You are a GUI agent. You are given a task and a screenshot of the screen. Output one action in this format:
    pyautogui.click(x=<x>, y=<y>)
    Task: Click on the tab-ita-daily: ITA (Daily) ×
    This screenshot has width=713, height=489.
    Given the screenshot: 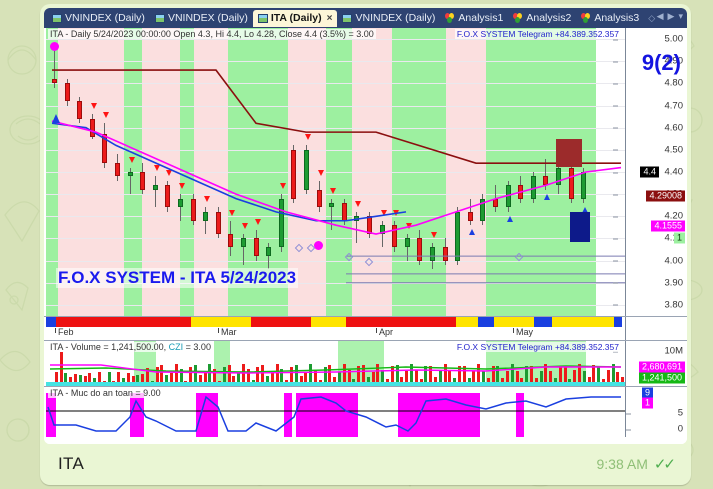 What is the action you would take?
    pyautogui.click(x=295, y=18)
    